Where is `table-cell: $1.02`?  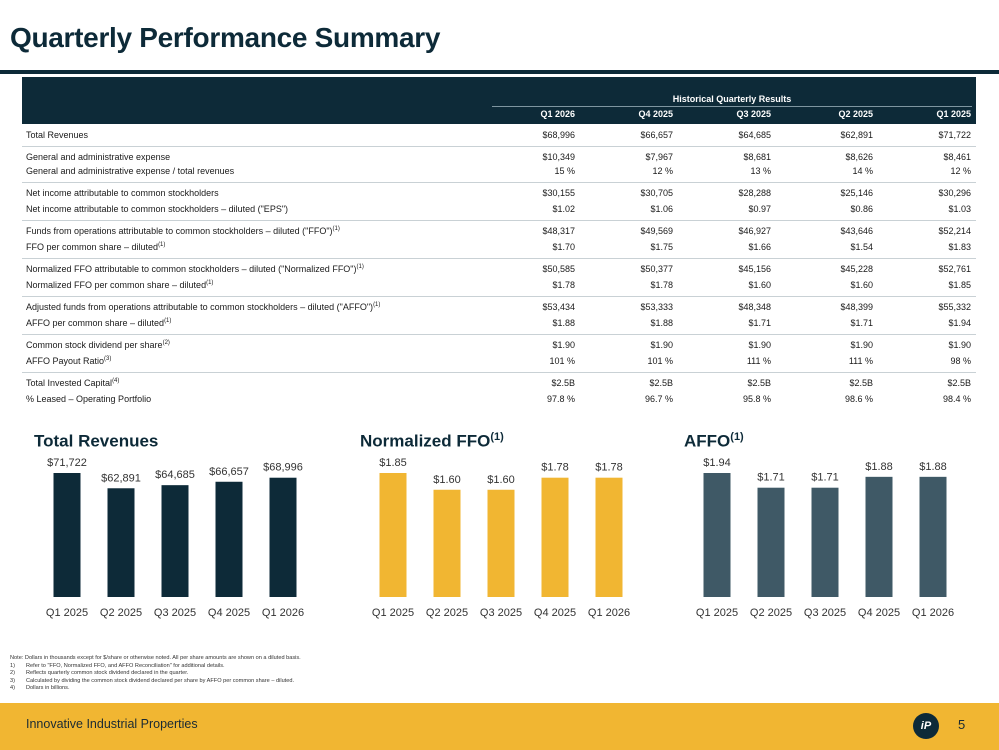
table-cell: $1.02 is located at coordinates (563, 209).